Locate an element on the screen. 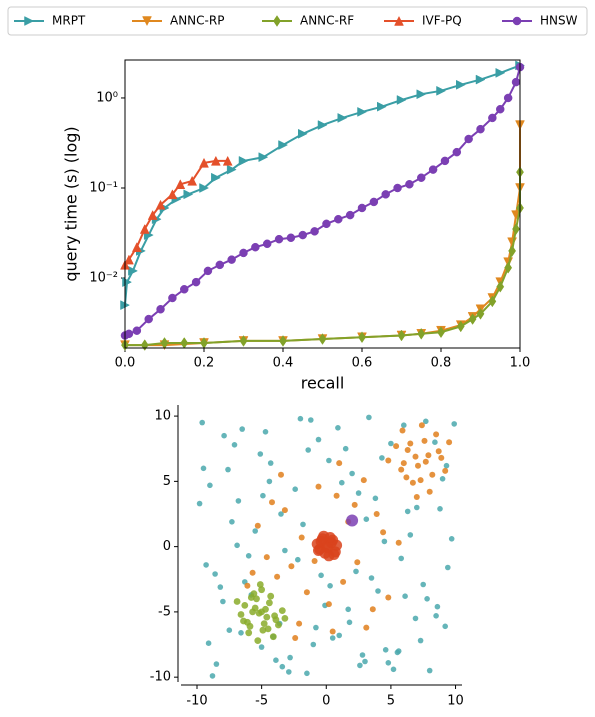 The height and width of the screenshot is (717, 595). legend-label: ANNC-RP is located at coordinates (197, 21).